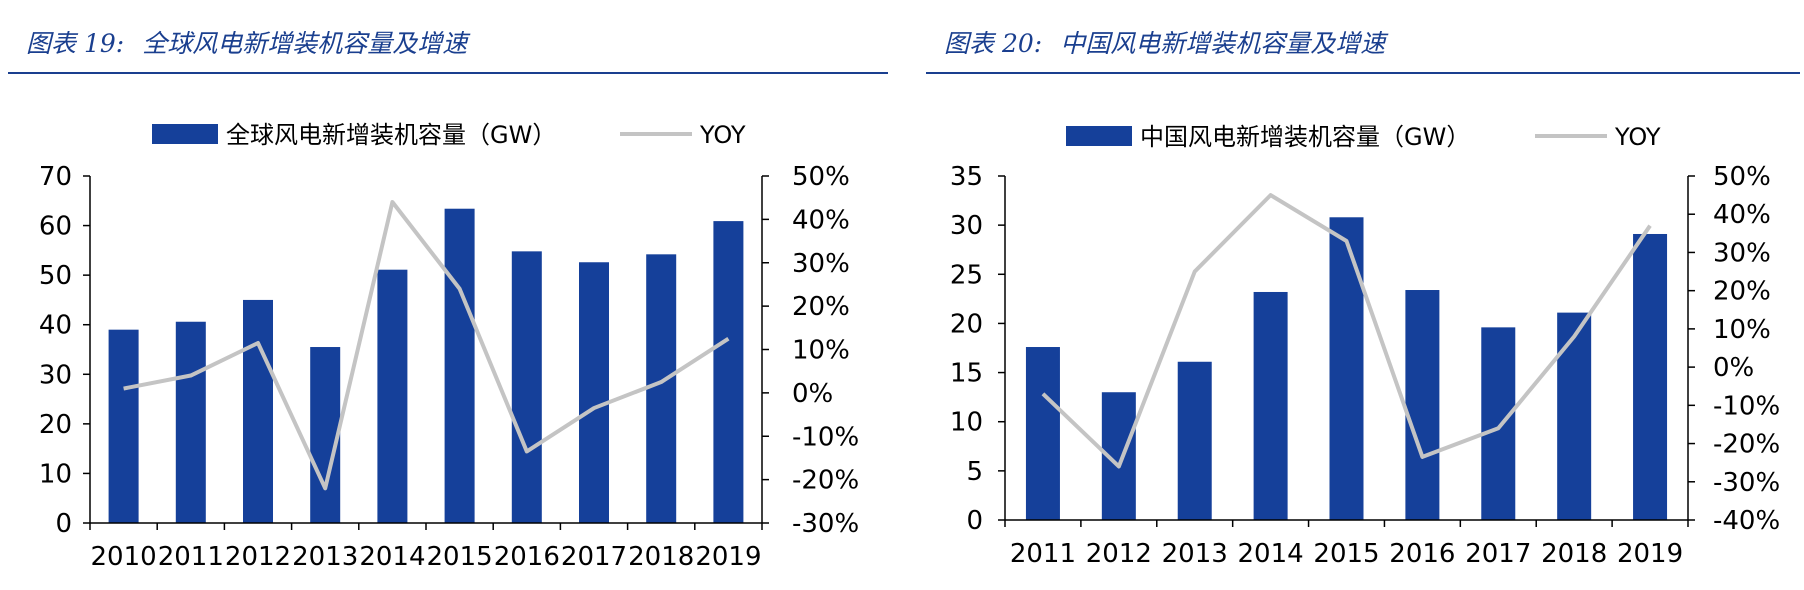  Describe the element at coordinates (974, 472) in the screenshot. I see `y-left-tick-label: 5` at that location.